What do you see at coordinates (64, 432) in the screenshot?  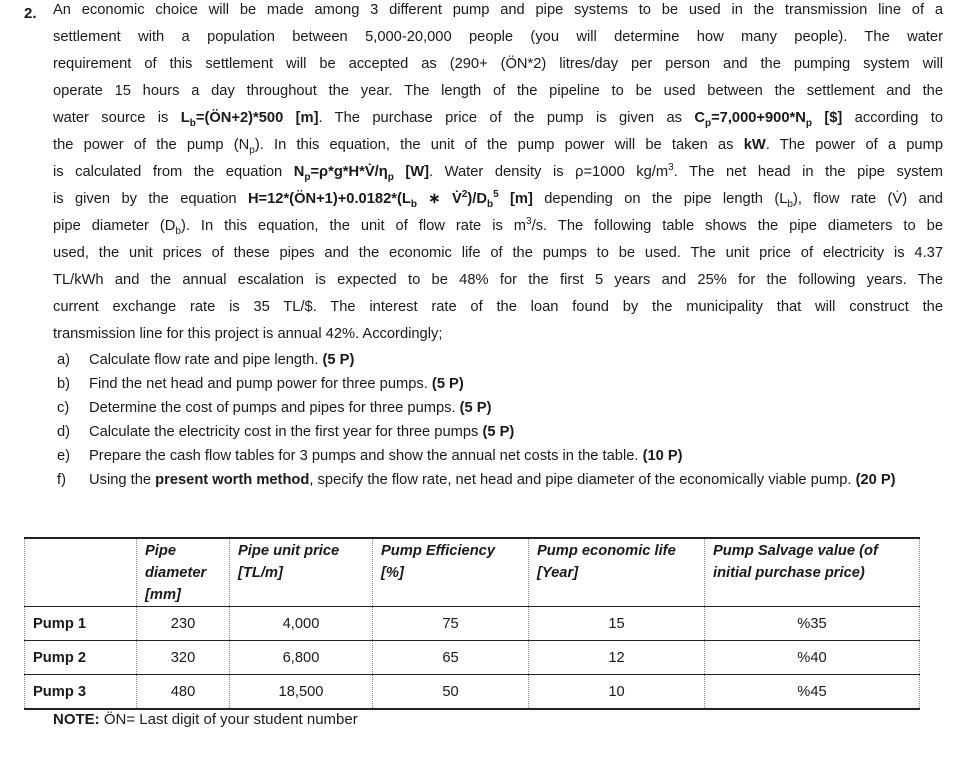 I see `task-letter: d)` at bounding box center [64, 432].